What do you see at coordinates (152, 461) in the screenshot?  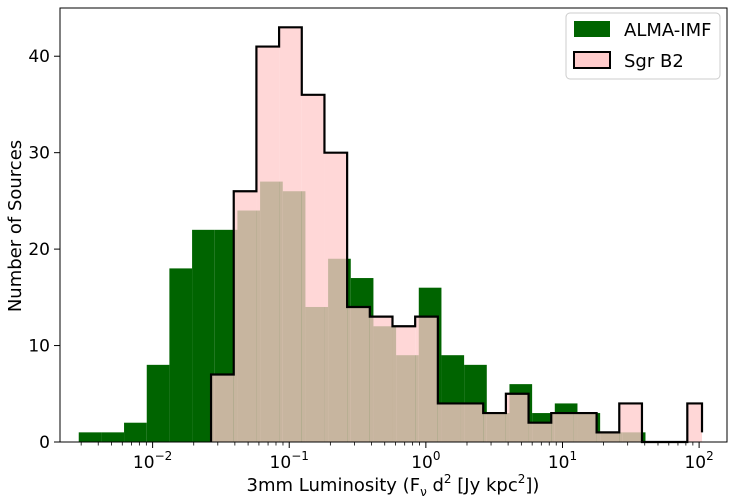 I see `x-tick-label: 10⁻²` at bounding box center [152, 461].